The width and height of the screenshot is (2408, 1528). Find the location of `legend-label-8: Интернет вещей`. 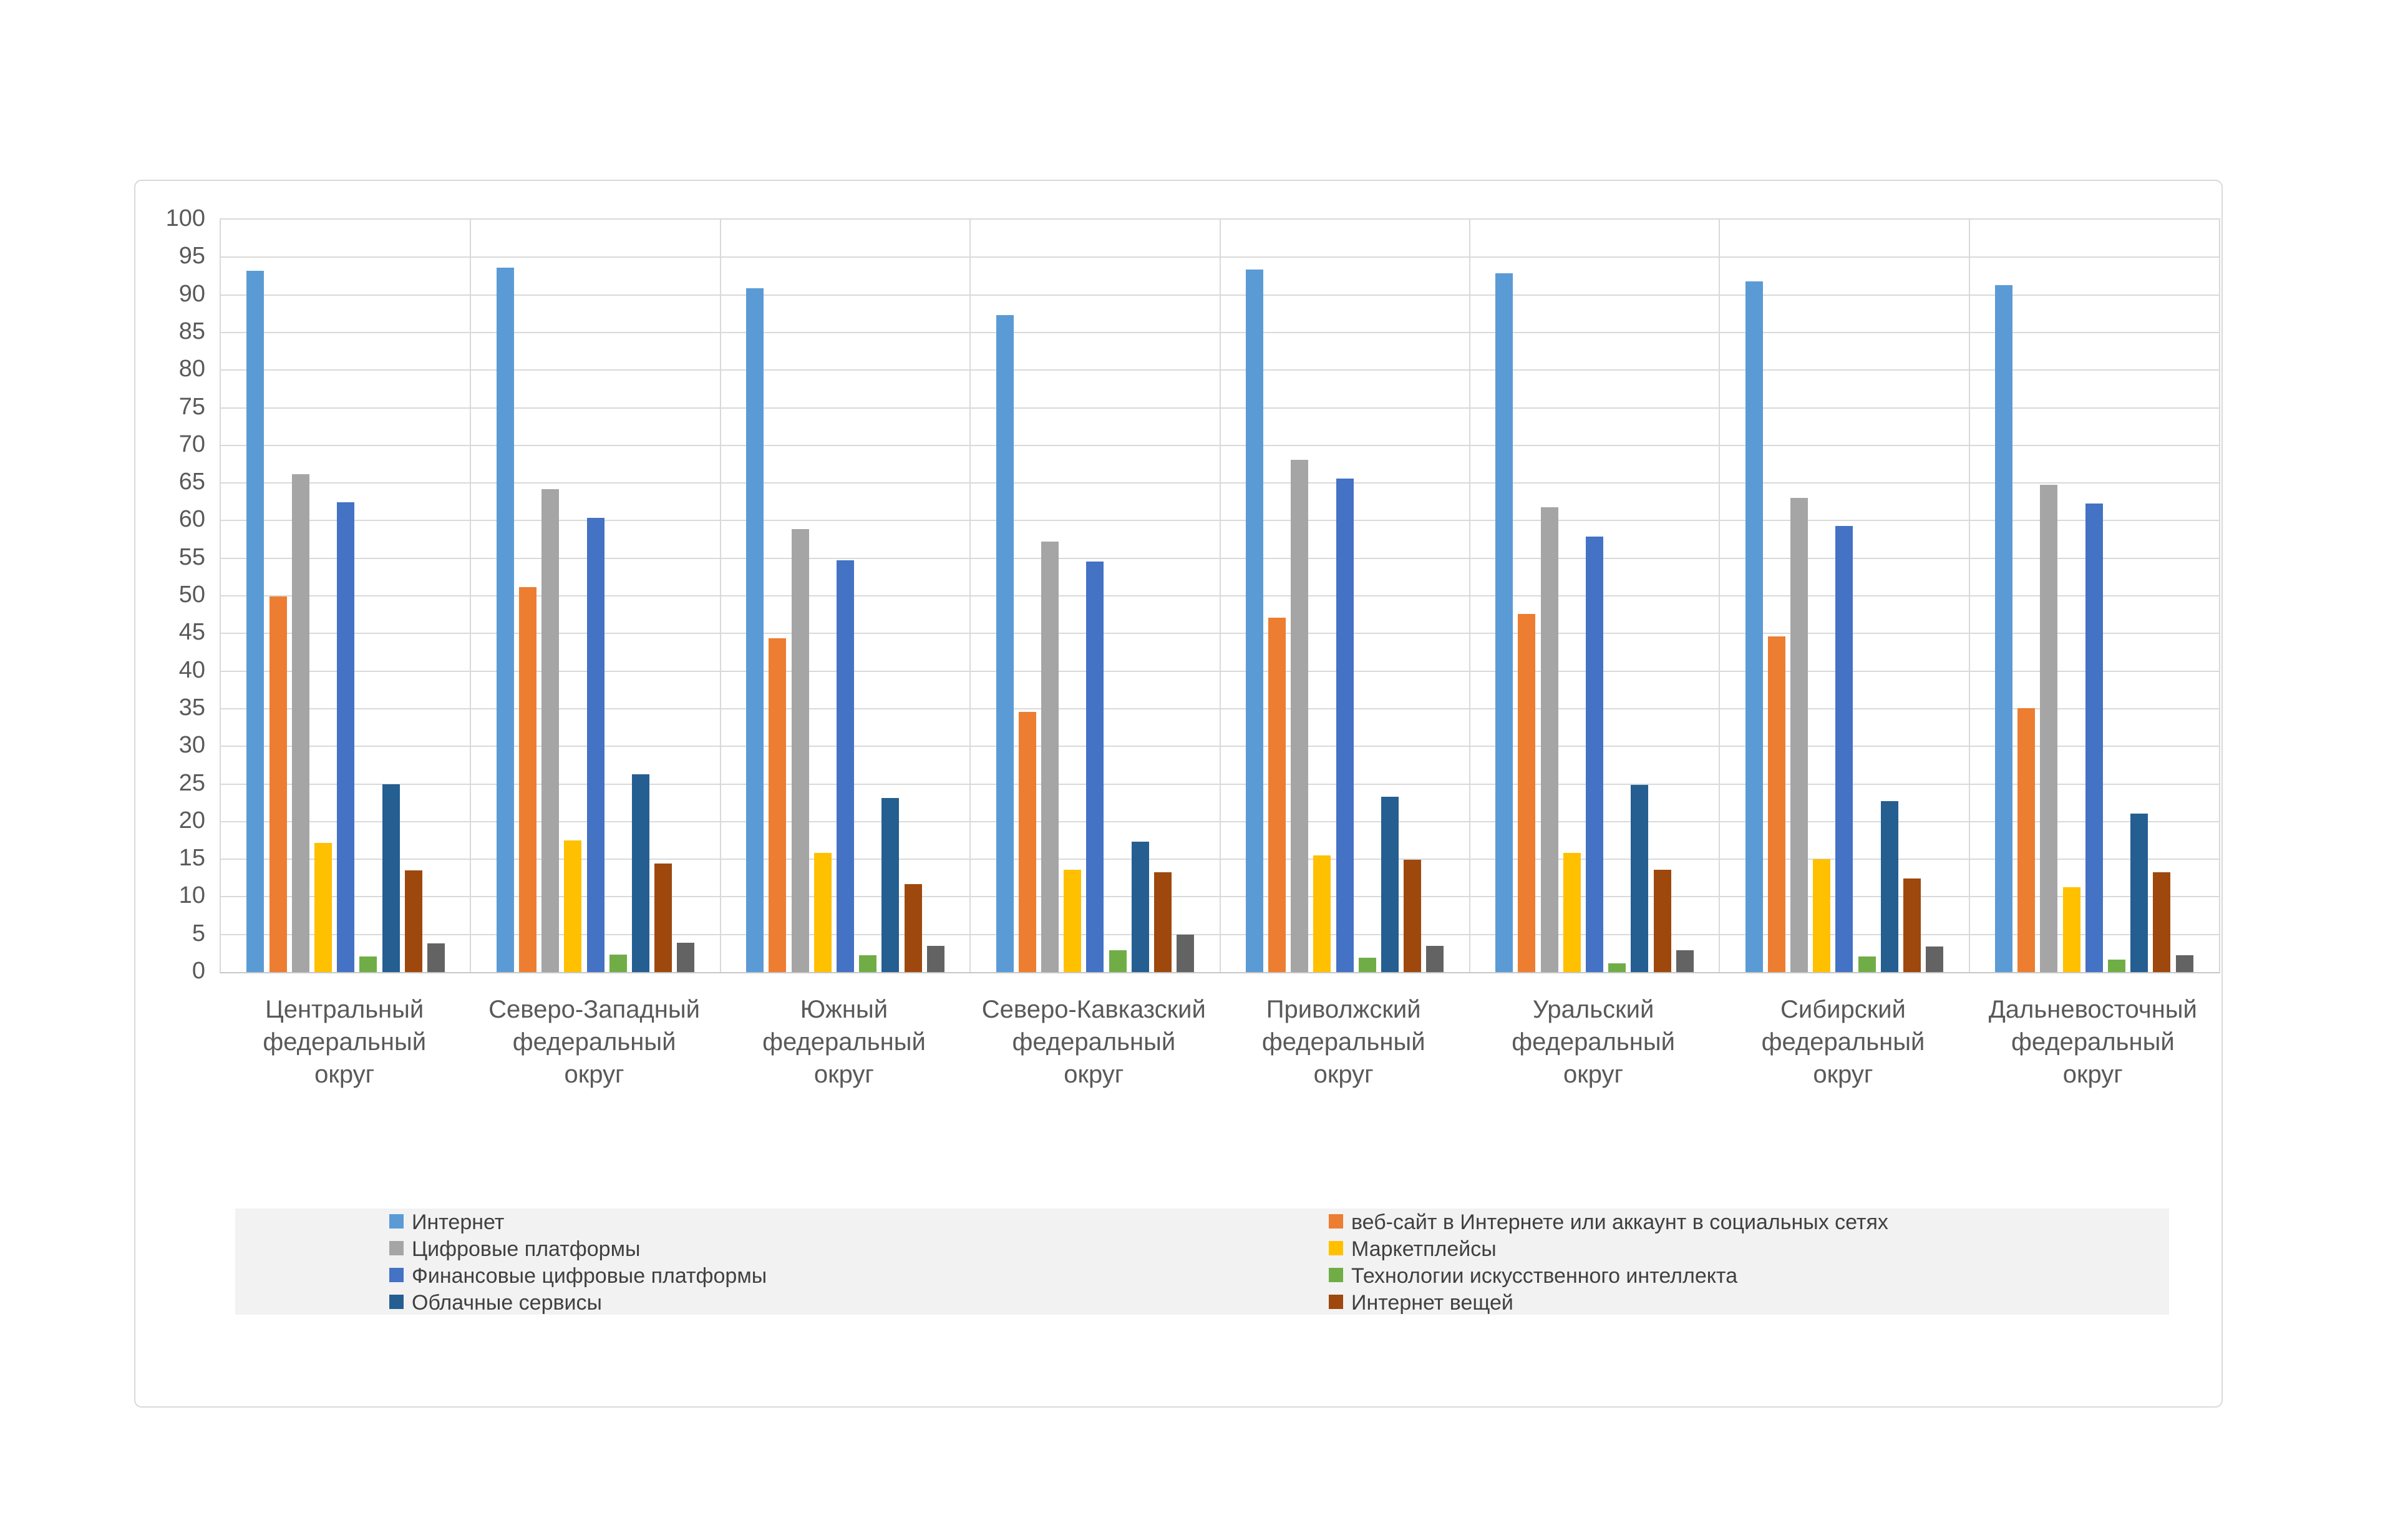

legend-label-8: Интернет вещей is located at coordinates (1432, 1303).